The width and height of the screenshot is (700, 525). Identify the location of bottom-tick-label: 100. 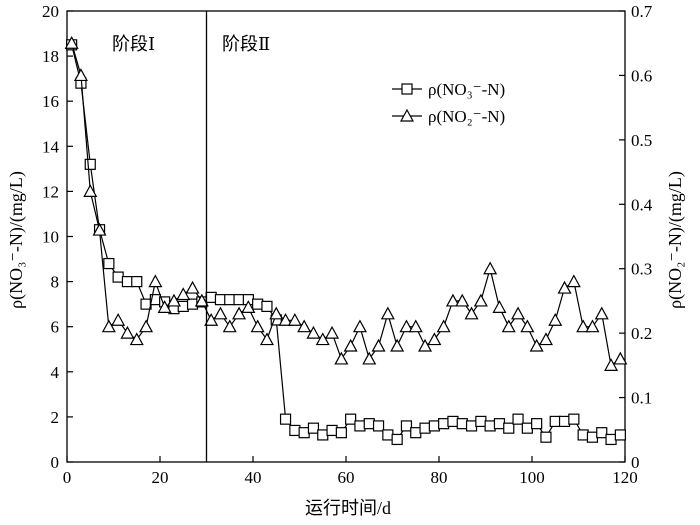
(532, 477).